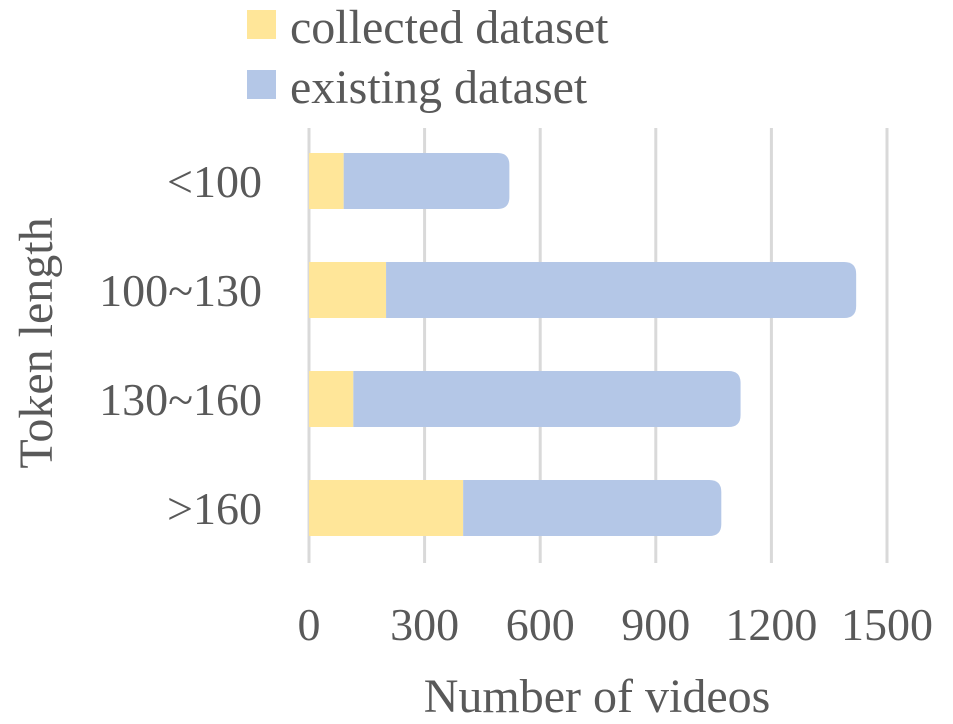 Image resolution: width=953 pixels, height=724 pixels. What do you see at coordinates (597, 696) in the screenshot?
I see `x-axis-title: Number of videos` at bounding box center [597, 696].